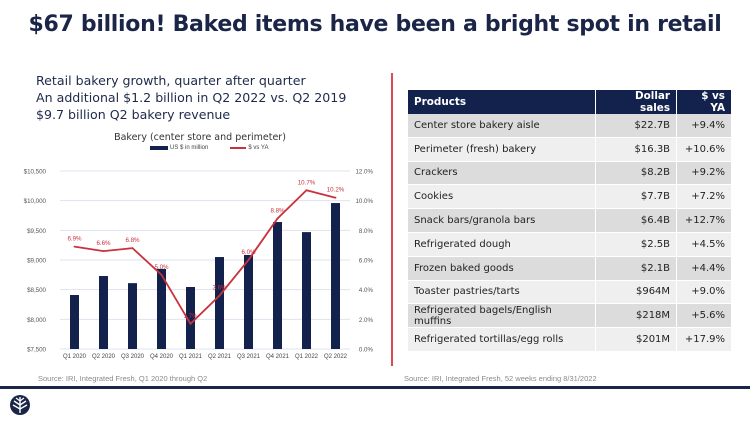 The height and width of the screenshot is (421, 750). I want to click on x-axis-tick-label: Q2 2021, so click(220, 357).